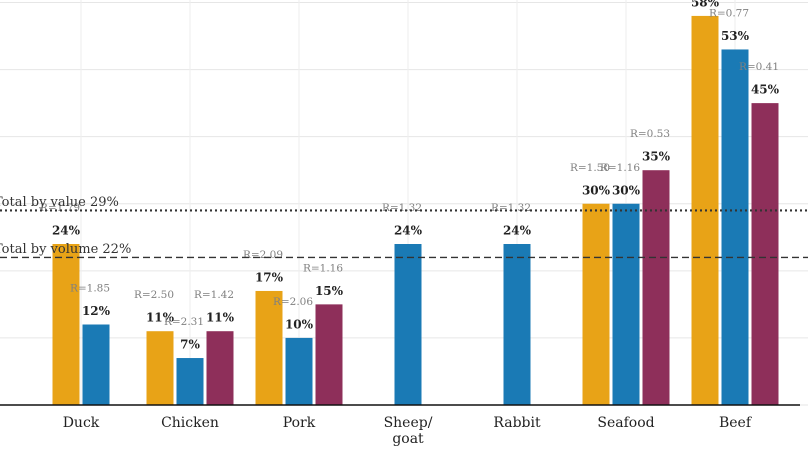 Image resolution: width=808 pixels, height=455 pixels. I want to click on x-tick-label: Sheep/ goat, so click(408, 431).